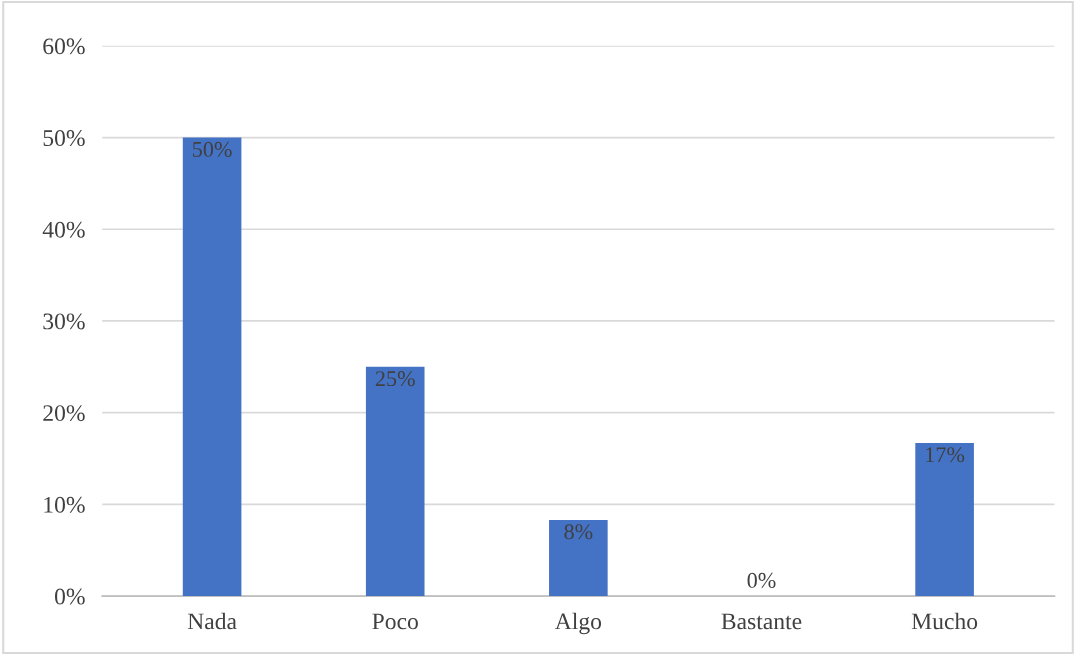 This screenshot has height=655, width=1076. Describe the element at coordinates (395, 621) in the screenshot. I see `x-tick-label: Poco` at that location.